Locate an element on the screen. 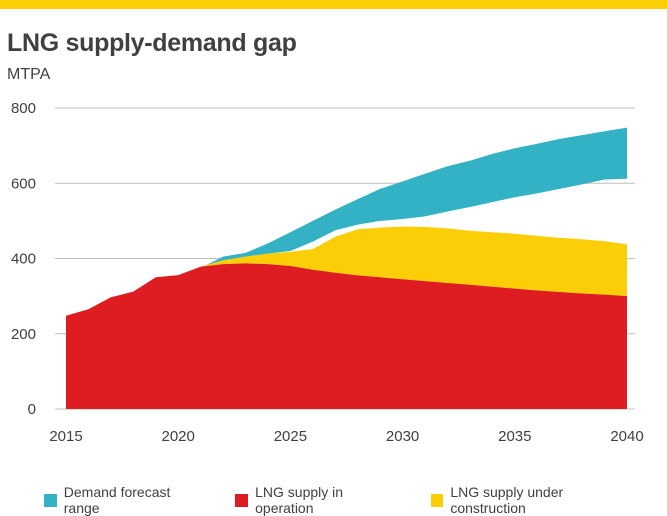  x-tick-label: 2040 is located at coordinates (626, 436).